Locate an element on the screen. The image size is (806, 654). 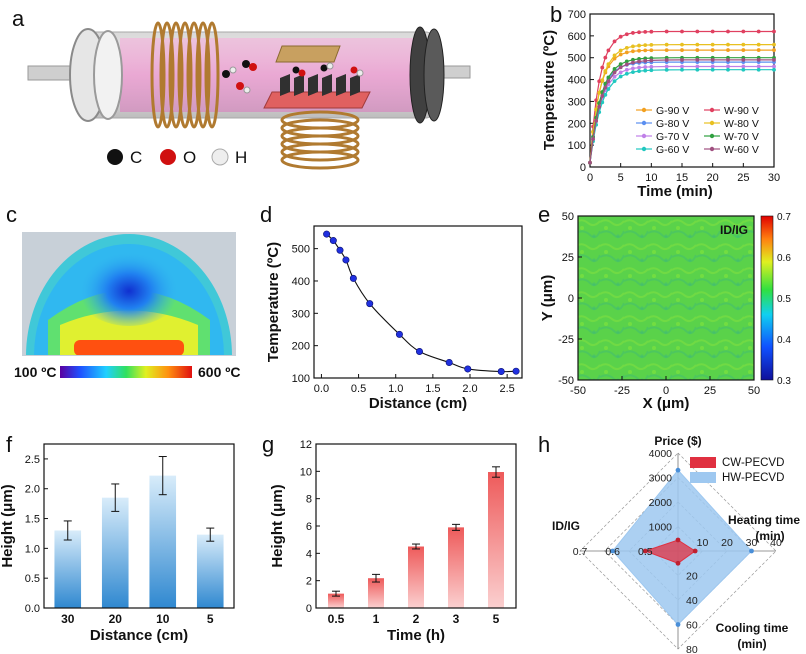
panel-b-legend-label: G-60 V is located at coordinates (672, 150).